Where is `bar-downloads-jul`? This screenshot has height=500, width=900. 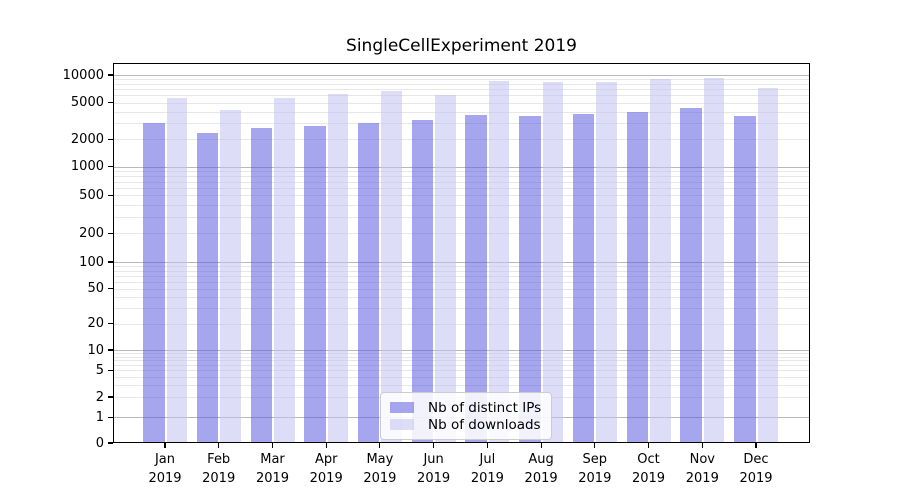
bar-downloads-jul is located at coordinates (499, 261).